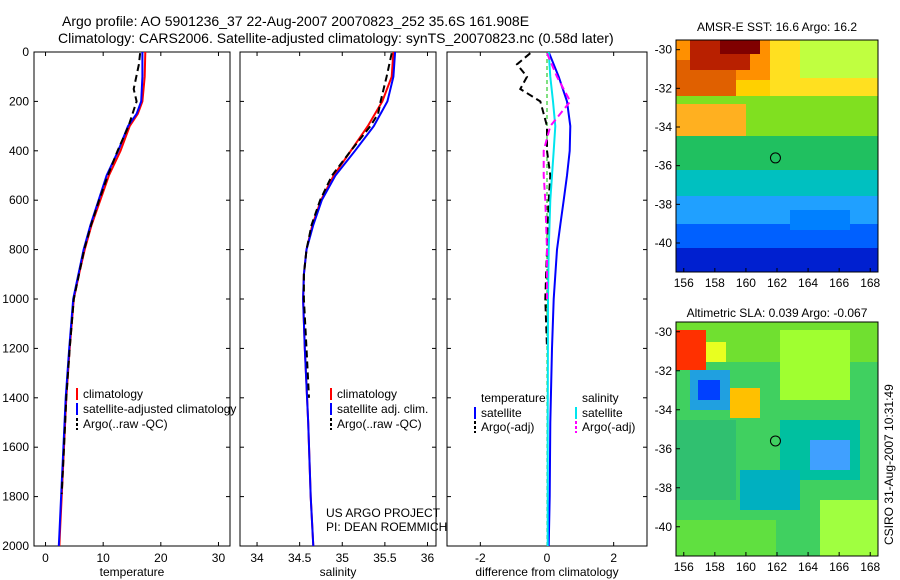 The image size is (900, 580). I want to click on diff-legend-heading-temperature: temperature, so click(513, 398).